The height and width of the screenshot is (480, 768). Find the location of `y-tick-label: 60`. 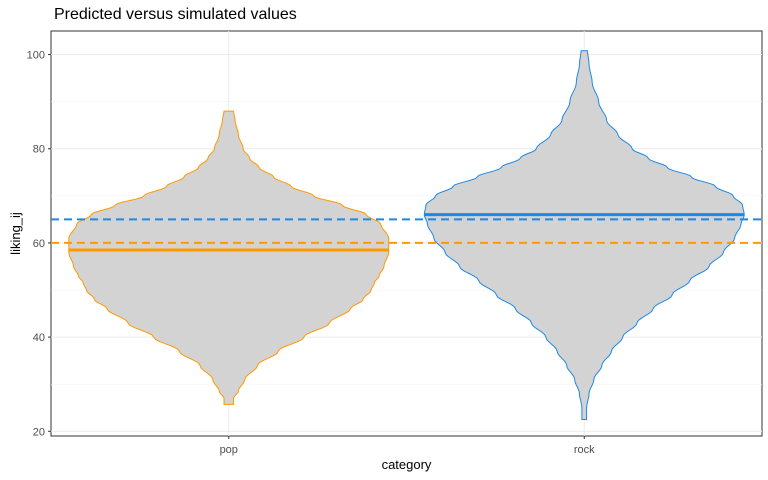

y-tick-label: 60 is located at coordinates (39, 244).